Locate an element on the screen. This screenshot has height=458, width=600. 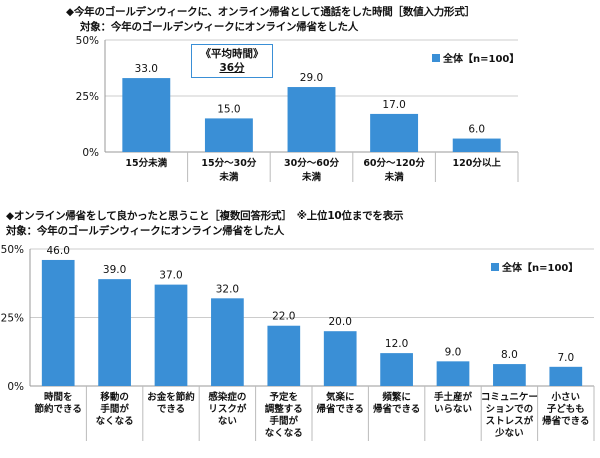
average-time-value: 36分 is located at coordinates (232, 68).